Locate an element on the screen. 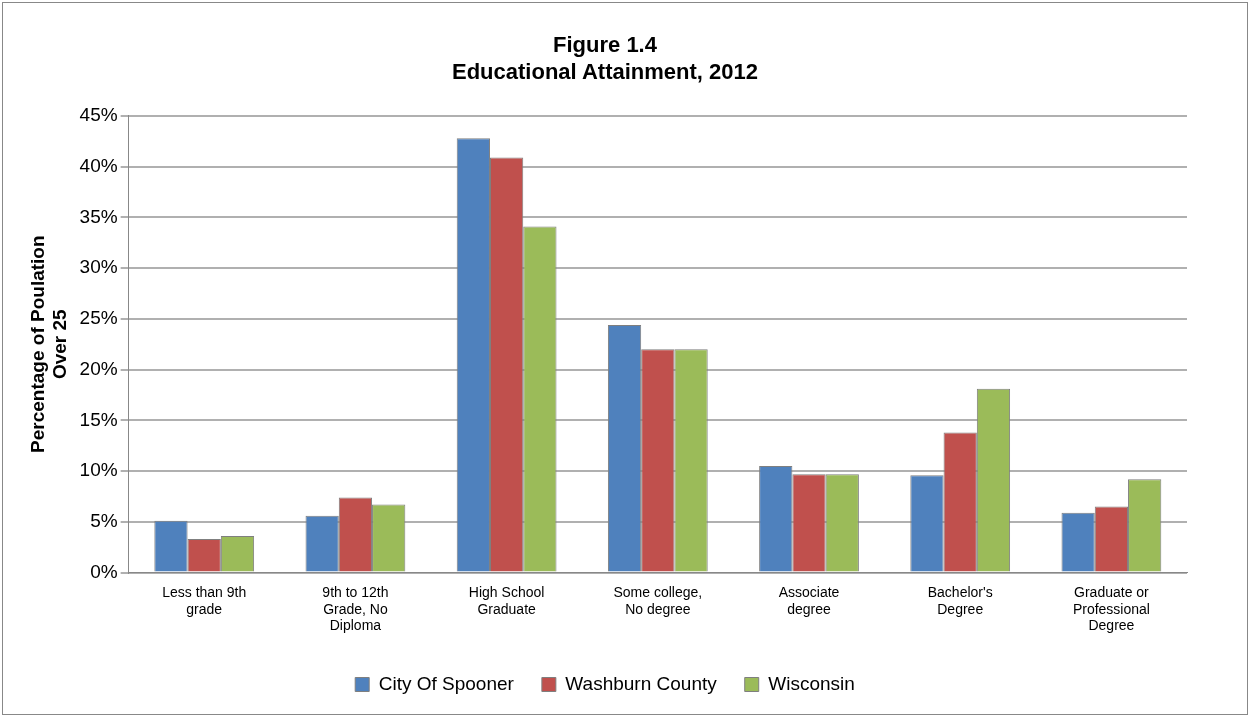 The width and height of the screenshot is (1252, 717). y-tick-label: 10% is located at coordinates (98, 470).